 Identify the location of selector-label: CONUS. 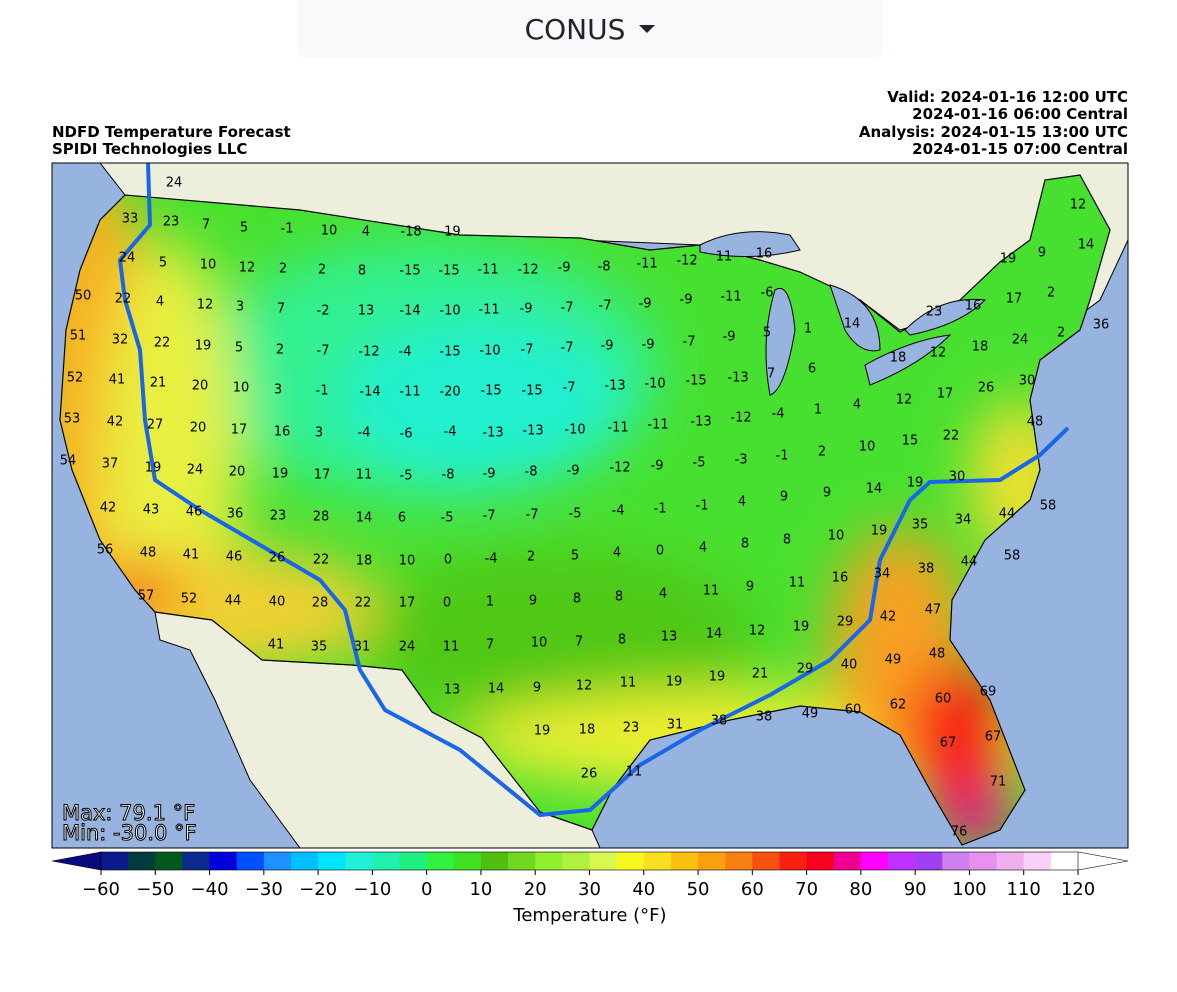
(575, 29).